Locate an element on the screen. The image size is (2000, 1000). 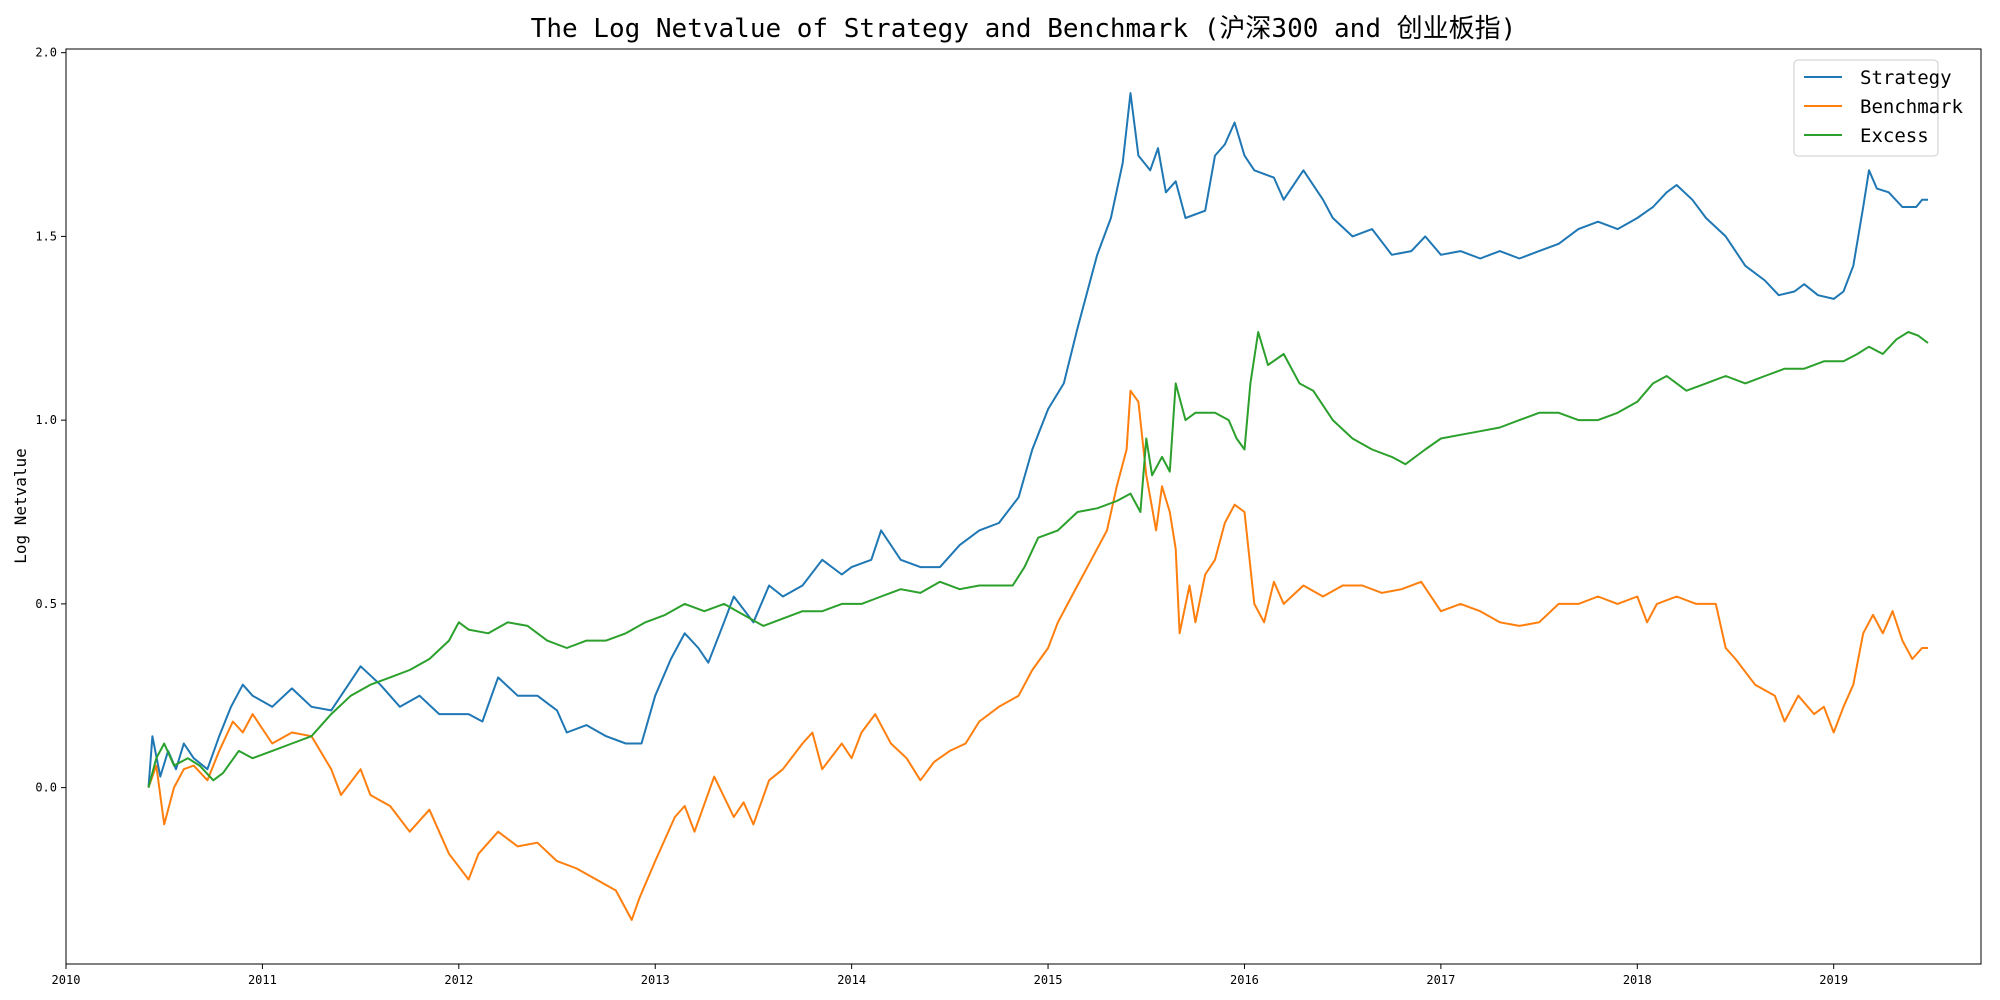
y-axis-label: Log Netvalue is located at coordinates (20, 506).